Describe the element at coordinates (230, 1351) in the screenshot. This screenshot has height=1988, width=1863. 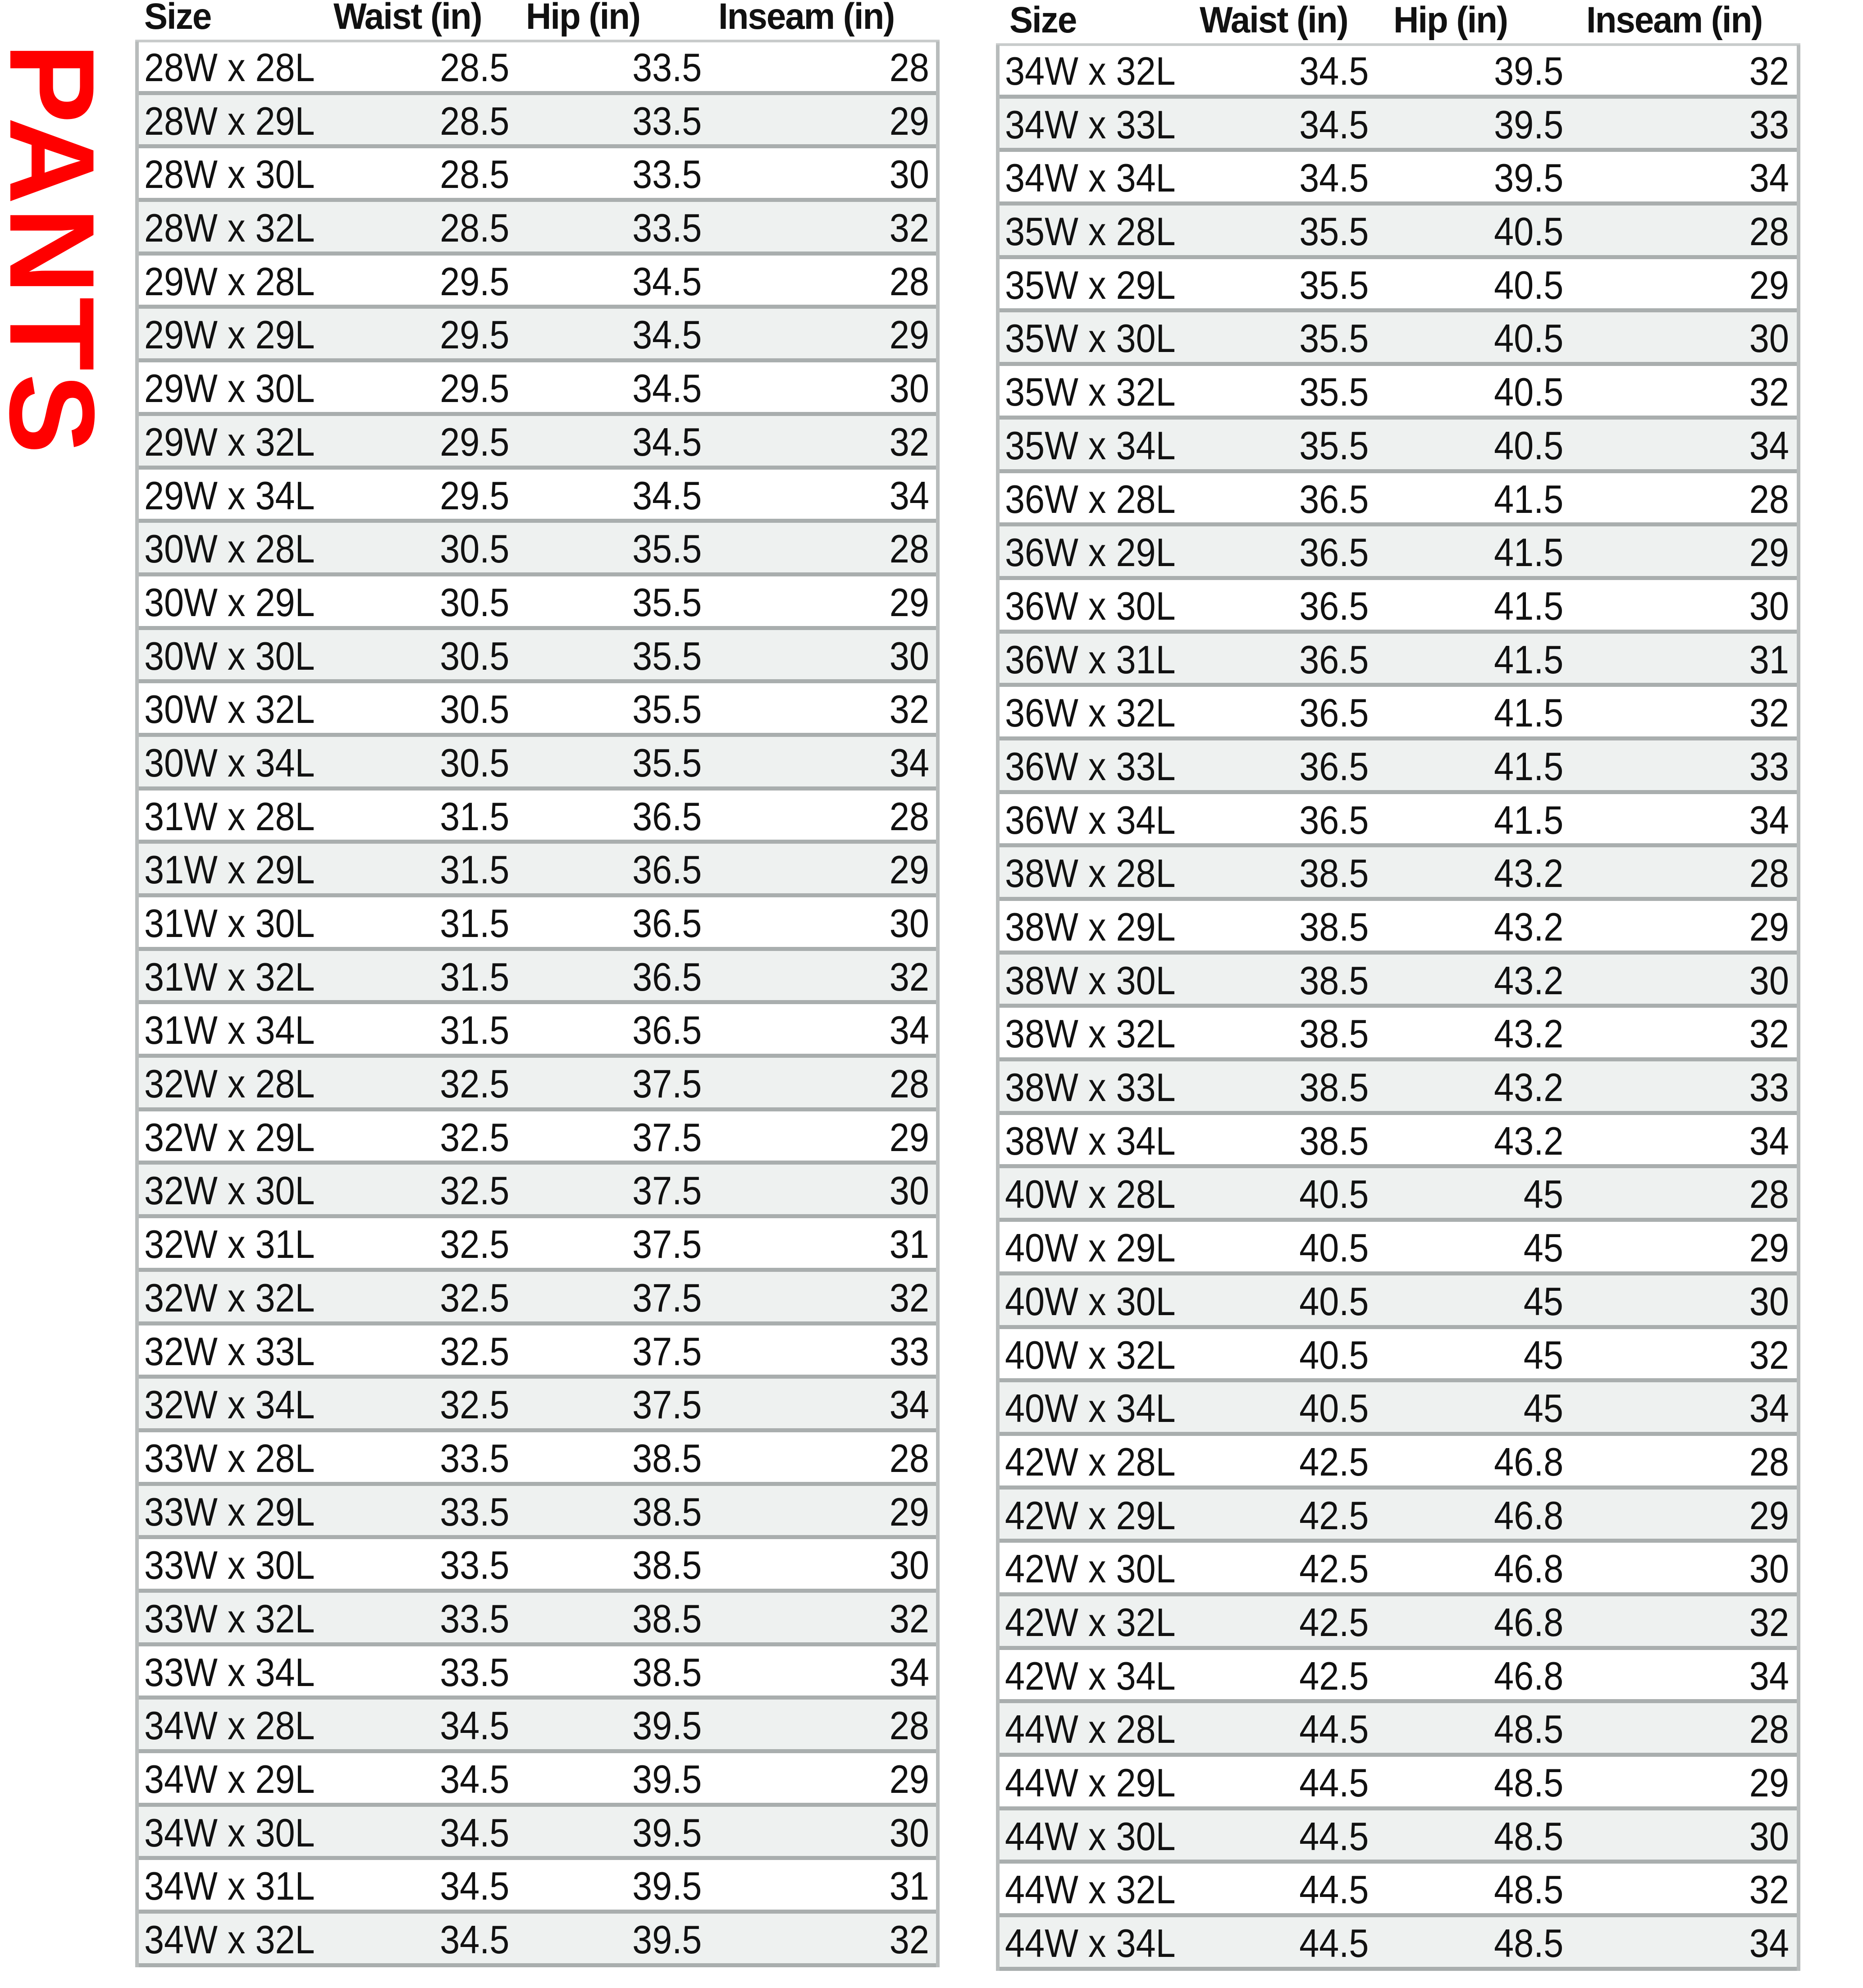
I see `cell-size: 32W x 33L` at that location.